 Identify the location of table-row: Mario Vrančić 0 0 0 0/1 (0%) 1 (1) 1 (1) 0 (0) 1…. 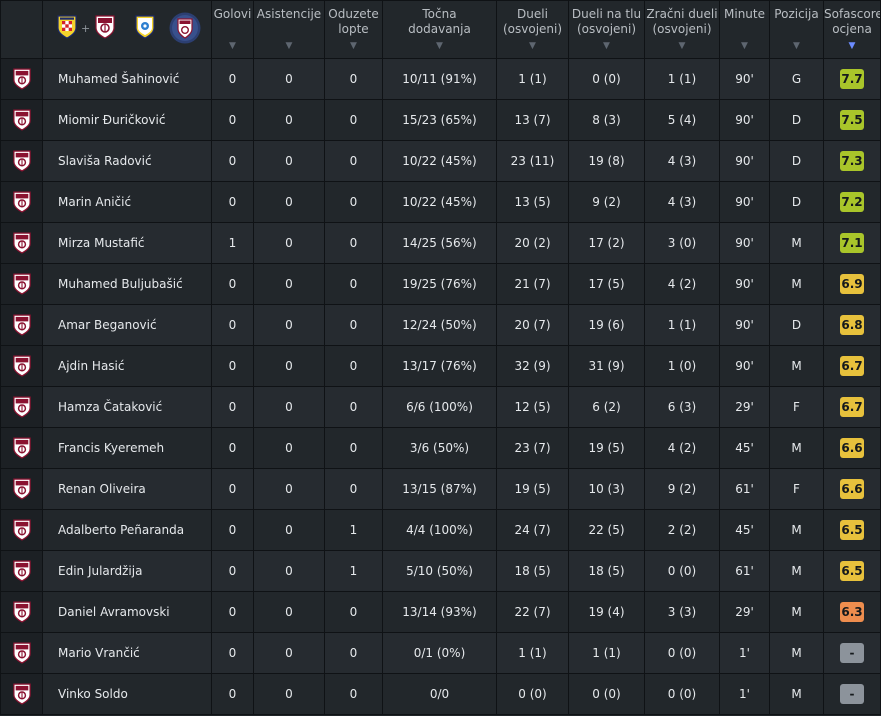
(440, 653).